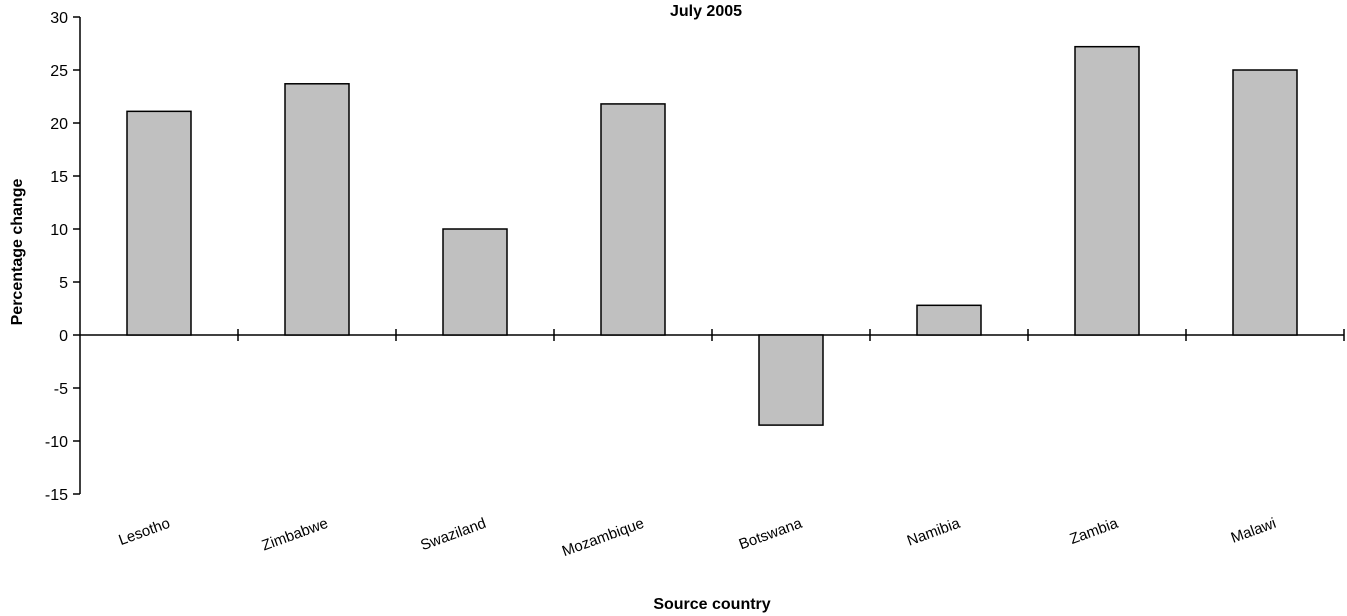 This screenshot has height=616, width=1347. I want to click on y-tick-label: 20, so click(59, 124).